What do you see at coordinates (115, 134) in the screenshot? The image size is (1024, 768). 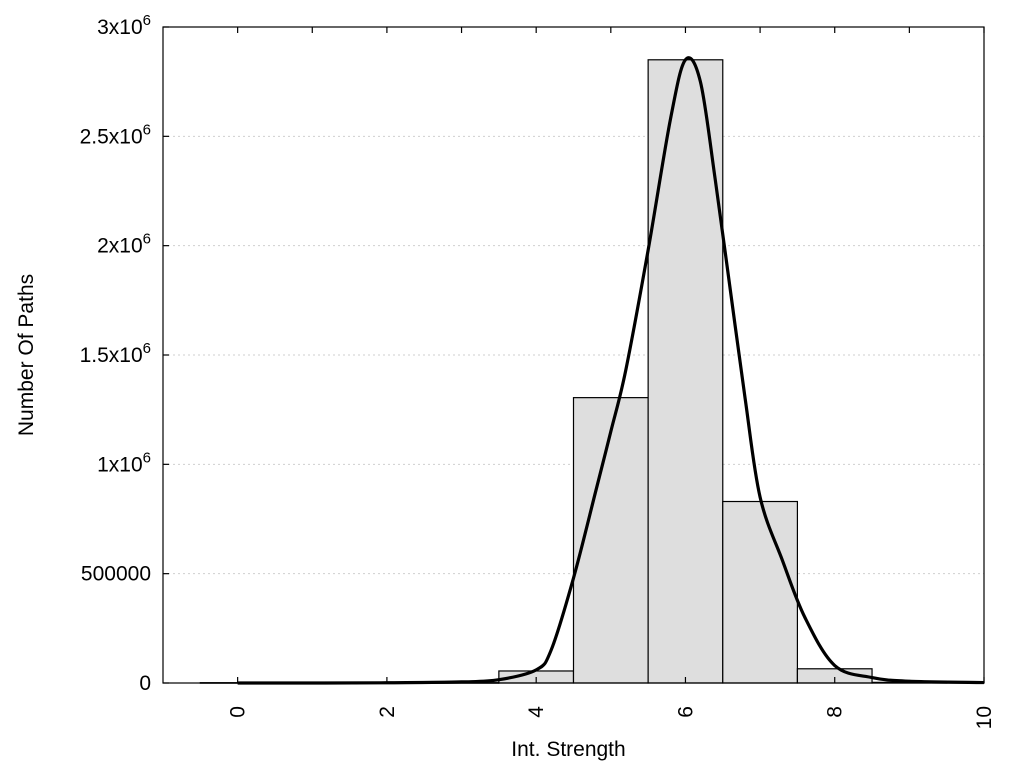 I see `y-tick-label: 2.5x10⁶` at bounding box center [115, 134].